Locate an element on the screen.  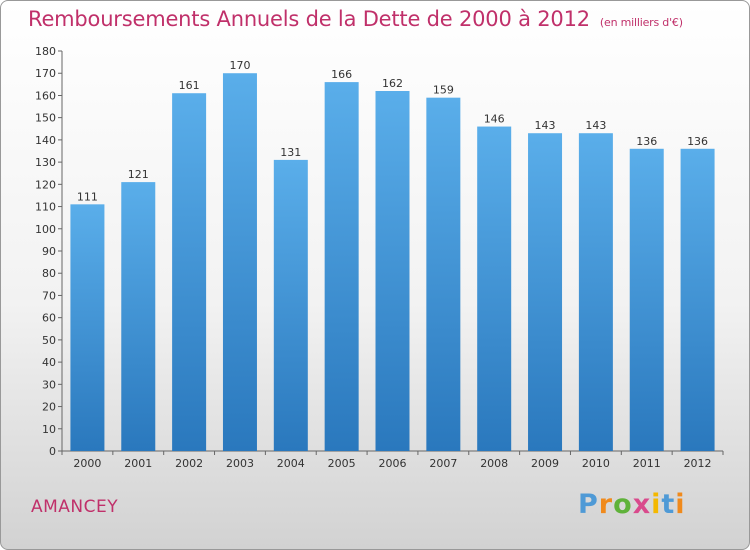
x-tick-label: 2011 is located at coordinates (647, 463).